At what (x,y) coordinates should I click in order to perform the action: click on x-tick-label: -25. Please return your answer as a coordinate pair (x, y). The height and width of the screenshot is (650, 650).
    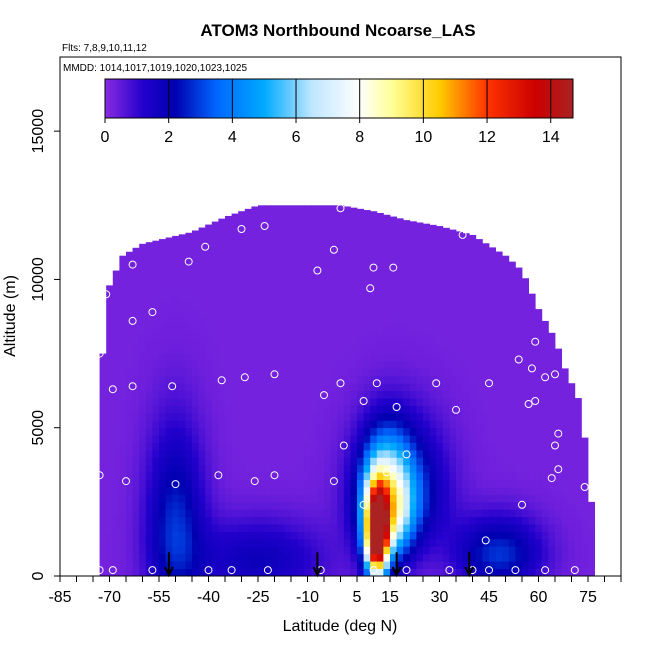
    Looking at the image, I should click on (257, 597).